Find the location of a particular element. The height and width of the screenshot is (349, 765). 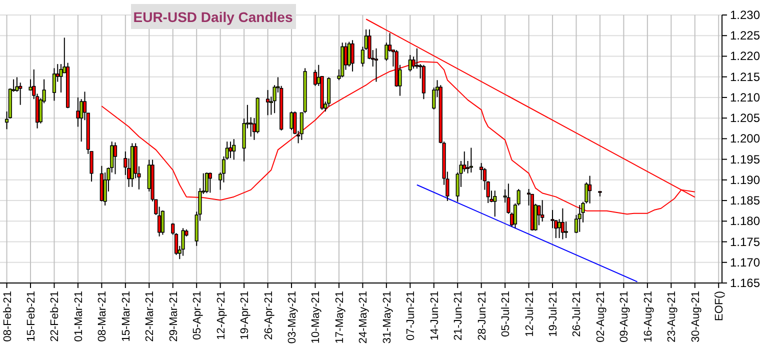

x-tick-label: 19-Apr-21 is located at coordinates (245, 315).